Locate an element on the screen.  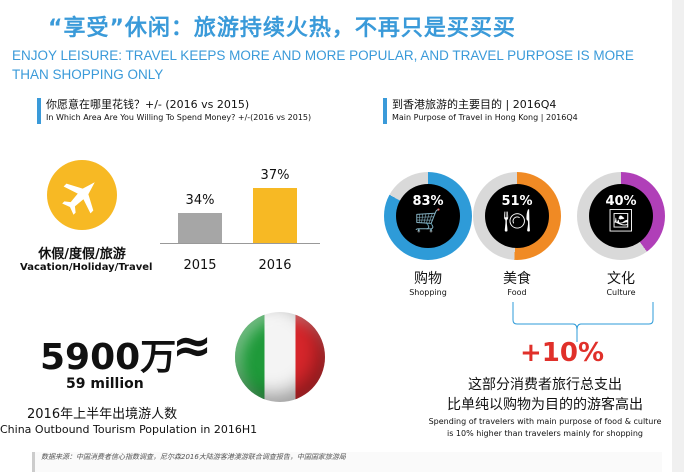
shopping-cart-icon: 🛒 is located at coordinates (428, 221).